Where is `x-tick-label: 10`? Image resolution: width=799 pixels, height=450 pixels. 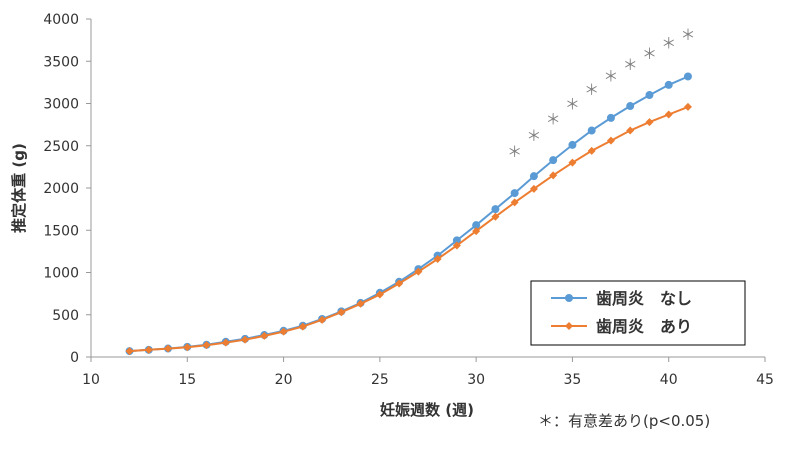
x-tick-label: 10 is located at coordinates (91, 380).